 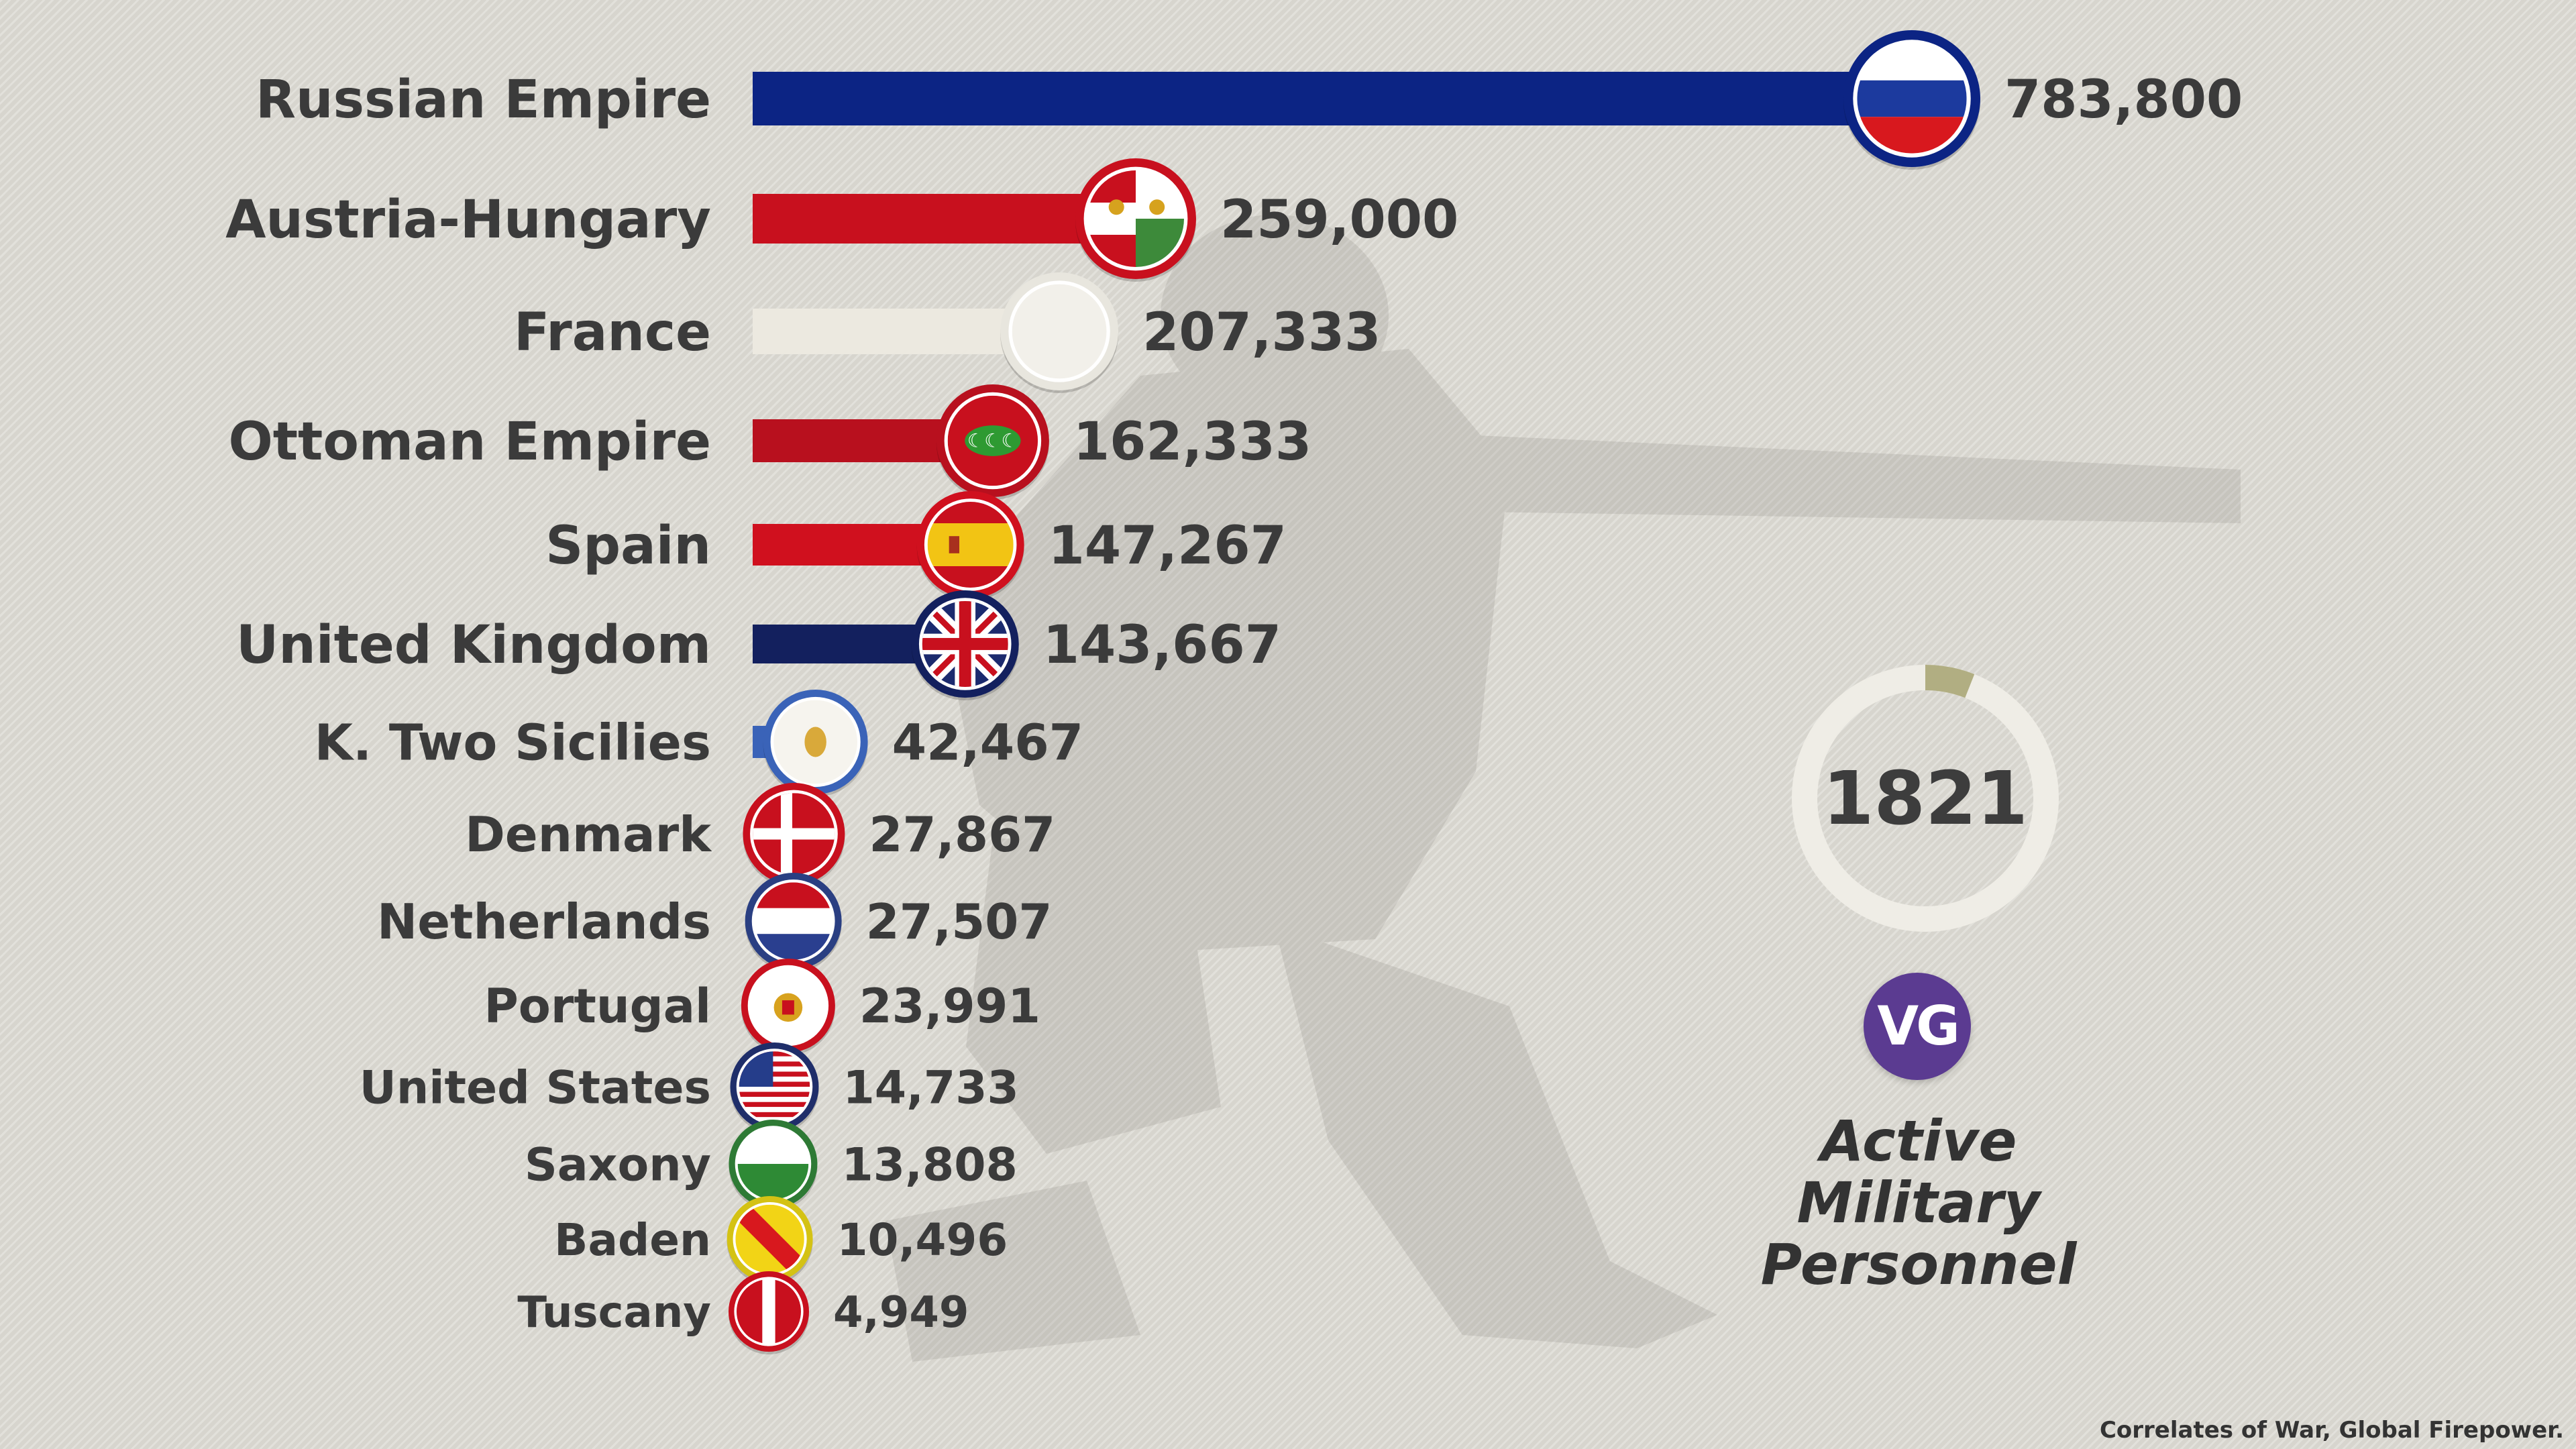 What do you see at coordinates (773, 1165) in the screenshot?
I see `flag-saxony-icon` at bounding box center [773, 1165].